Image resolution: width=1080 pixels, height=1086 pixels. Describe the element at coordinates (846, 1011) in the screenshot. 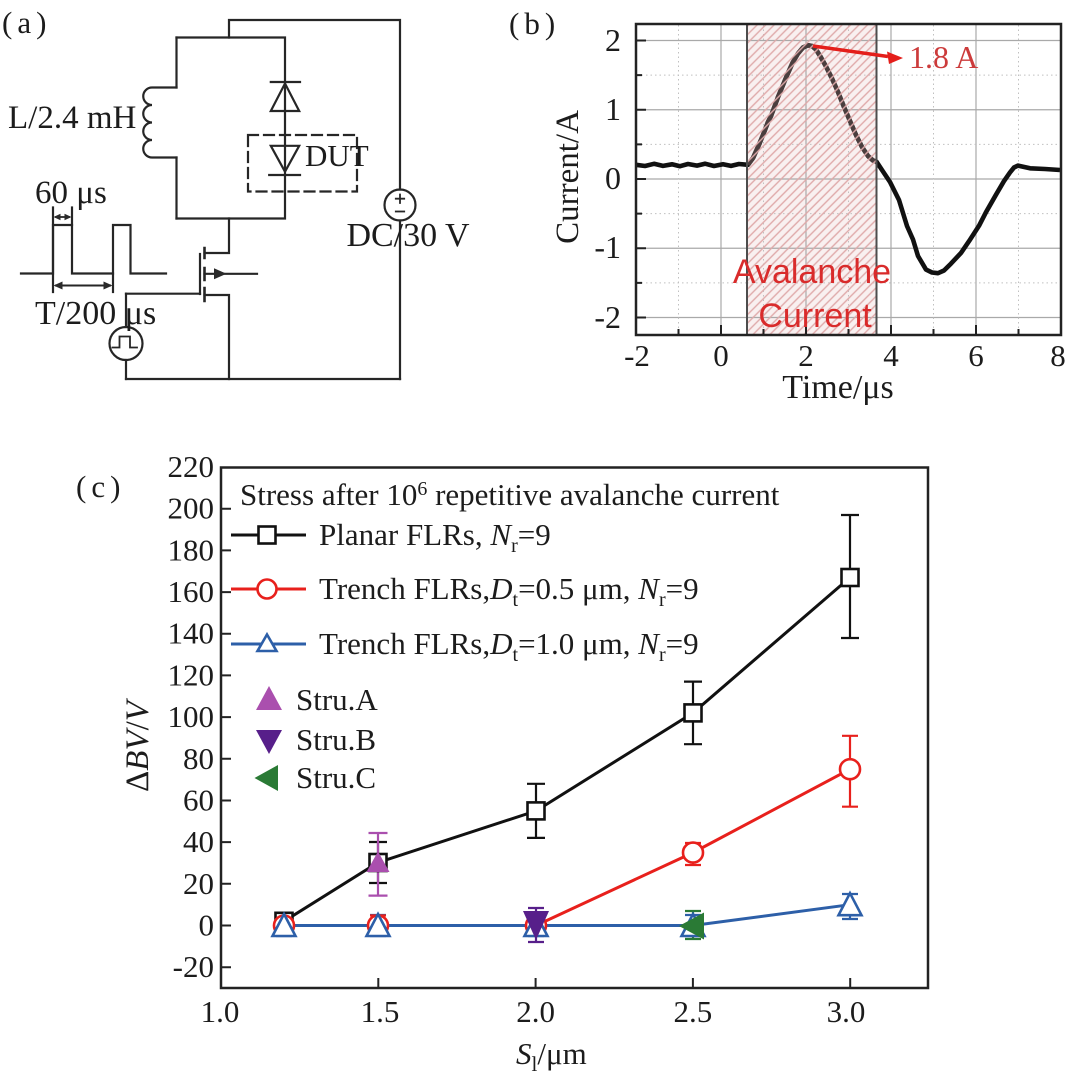

I see `svg-text: 3.0` at that location.